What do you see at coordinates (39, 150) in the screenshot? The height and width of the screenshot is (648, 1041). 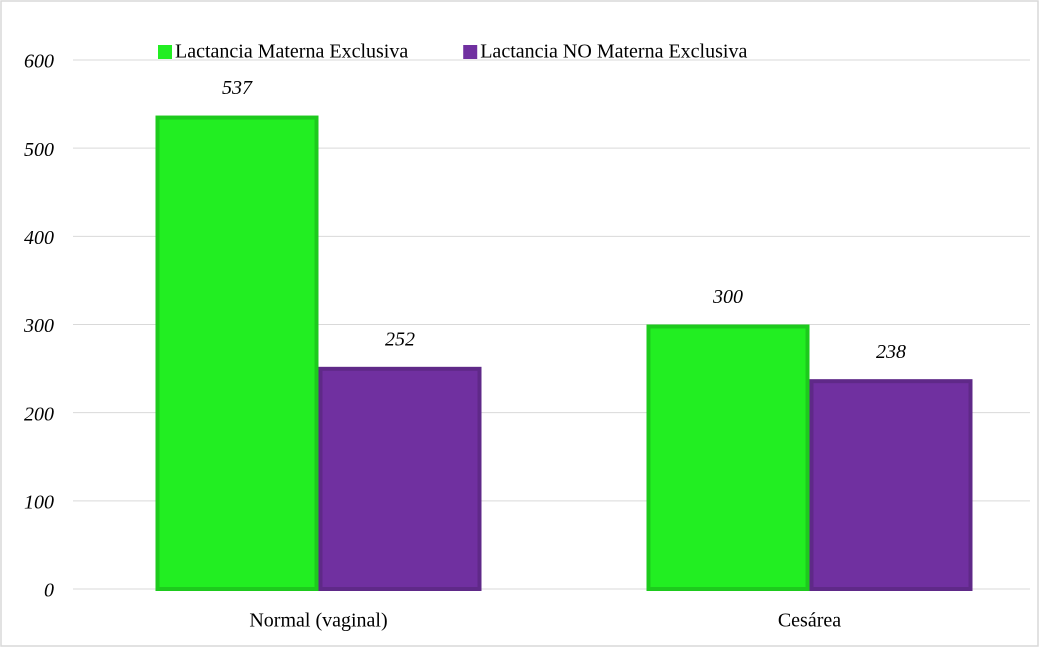 I see `y-tick-label: 500` at bounding box center [39, 150].